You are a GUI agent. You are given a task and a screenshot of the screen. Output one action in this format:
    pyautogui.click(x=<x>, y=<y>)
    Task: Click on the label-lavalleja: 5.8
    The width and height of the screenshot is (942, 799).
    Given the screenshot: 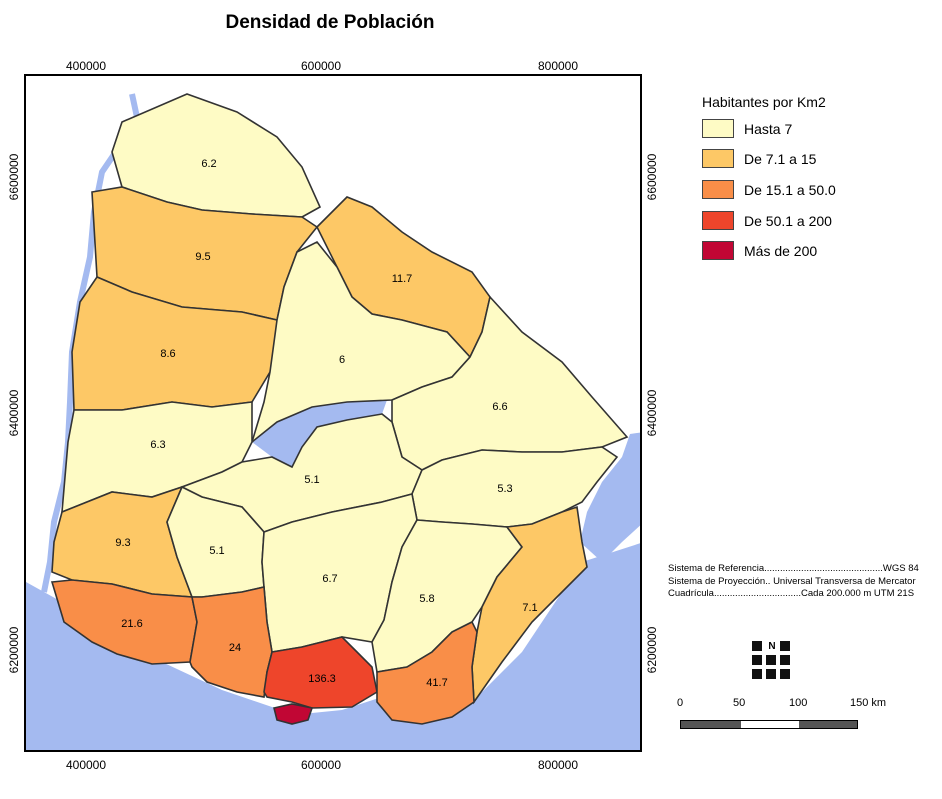 What is the action you would take?
    pyautogui.click(x=426, y=599)
    